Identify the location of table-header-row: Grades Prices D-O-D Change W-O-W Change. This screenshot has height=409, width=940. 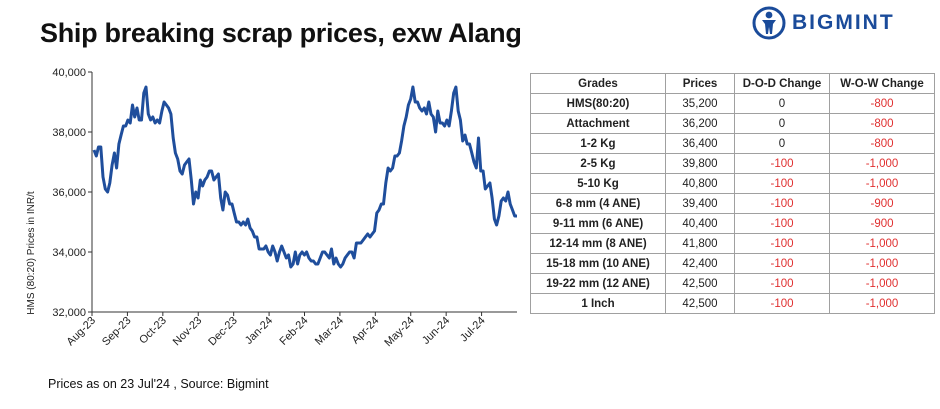
(732, 83).